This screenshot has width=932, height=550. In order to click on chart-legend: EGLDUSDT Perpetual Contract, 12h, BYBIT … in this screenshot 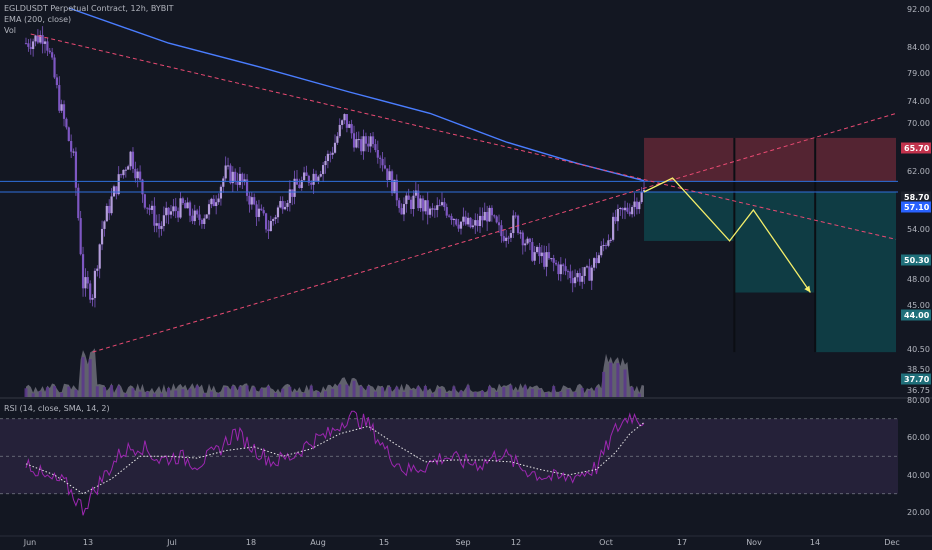, I will do `click(89, 19)`.